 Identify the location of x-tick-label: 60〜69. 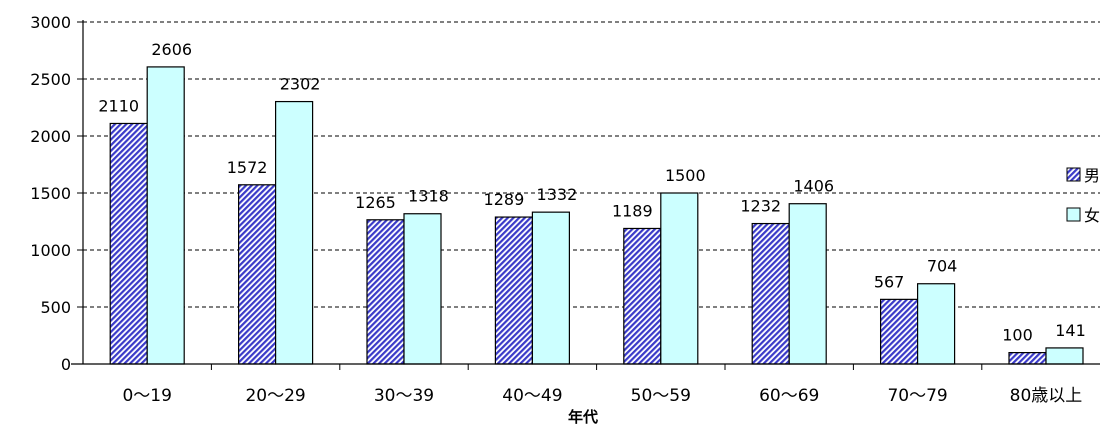
(789, 396).